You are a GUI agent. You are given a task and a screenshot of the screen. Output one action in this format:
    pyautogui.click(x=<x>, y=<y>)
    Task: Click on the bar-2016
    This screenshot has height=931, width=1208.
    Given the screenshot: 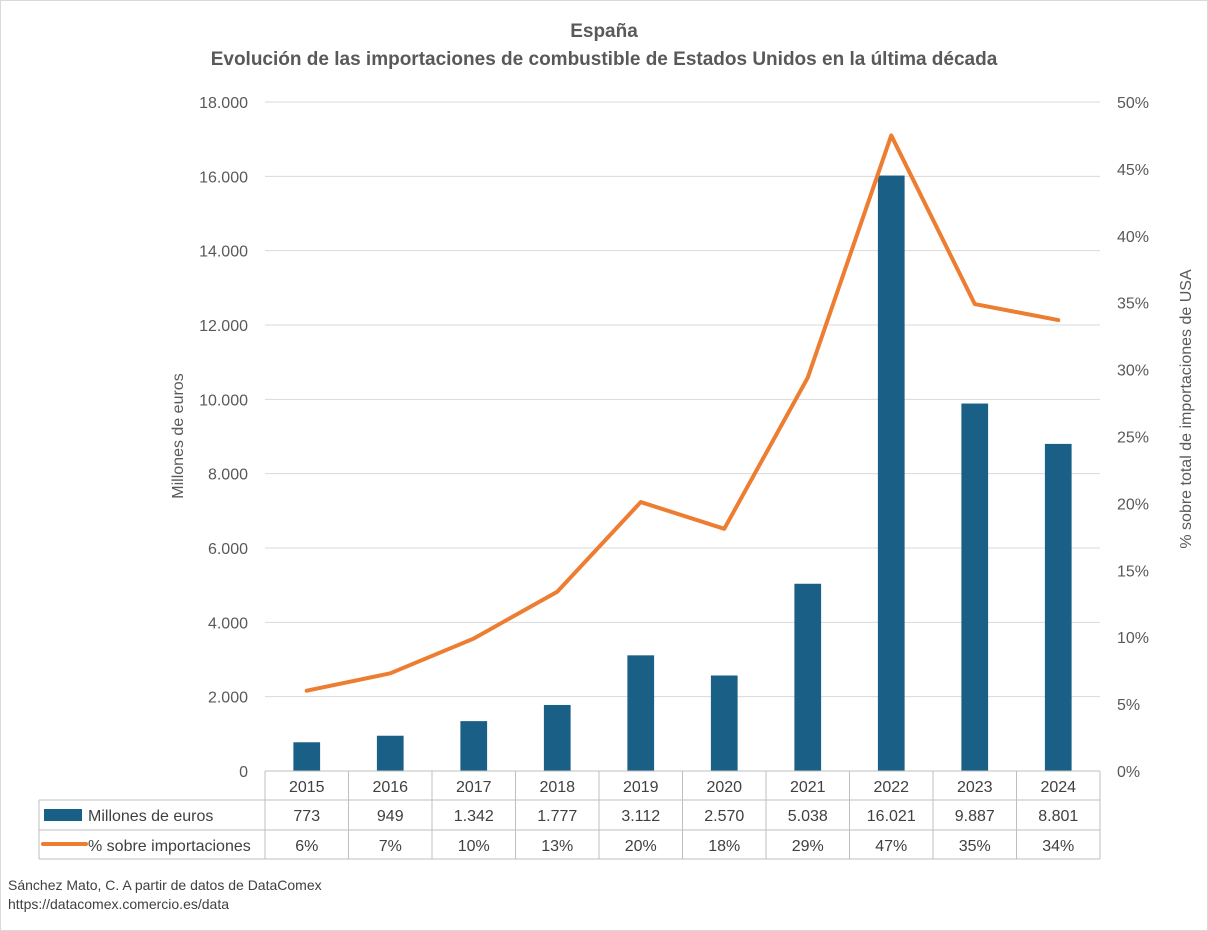 What is the action you would take?
    pyautogui.click(x=390, y=753)
    